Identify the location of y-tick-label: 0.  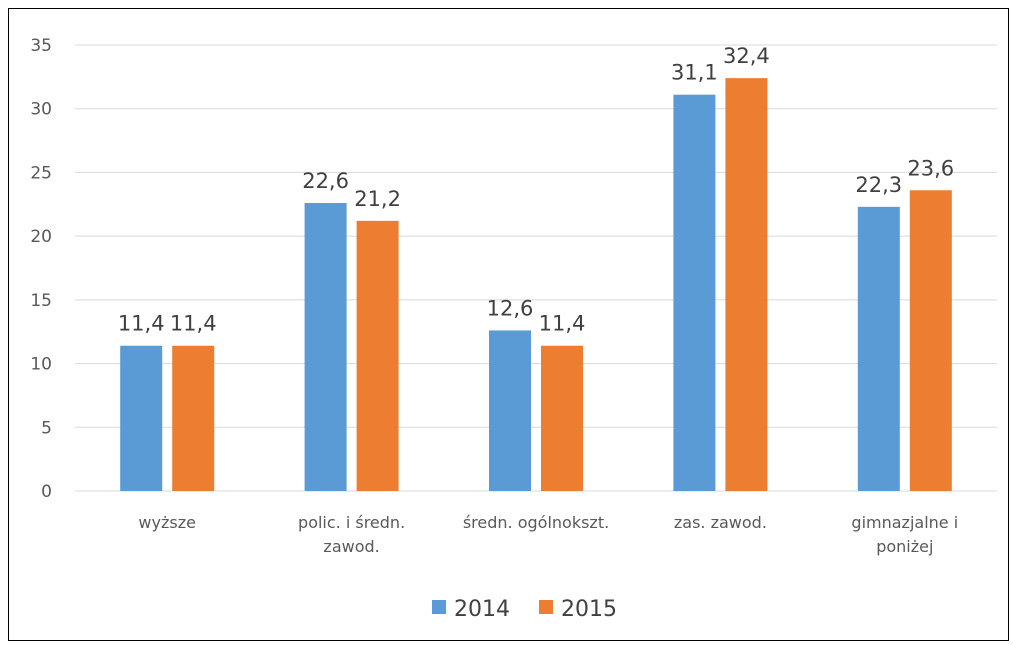
(46, 492).